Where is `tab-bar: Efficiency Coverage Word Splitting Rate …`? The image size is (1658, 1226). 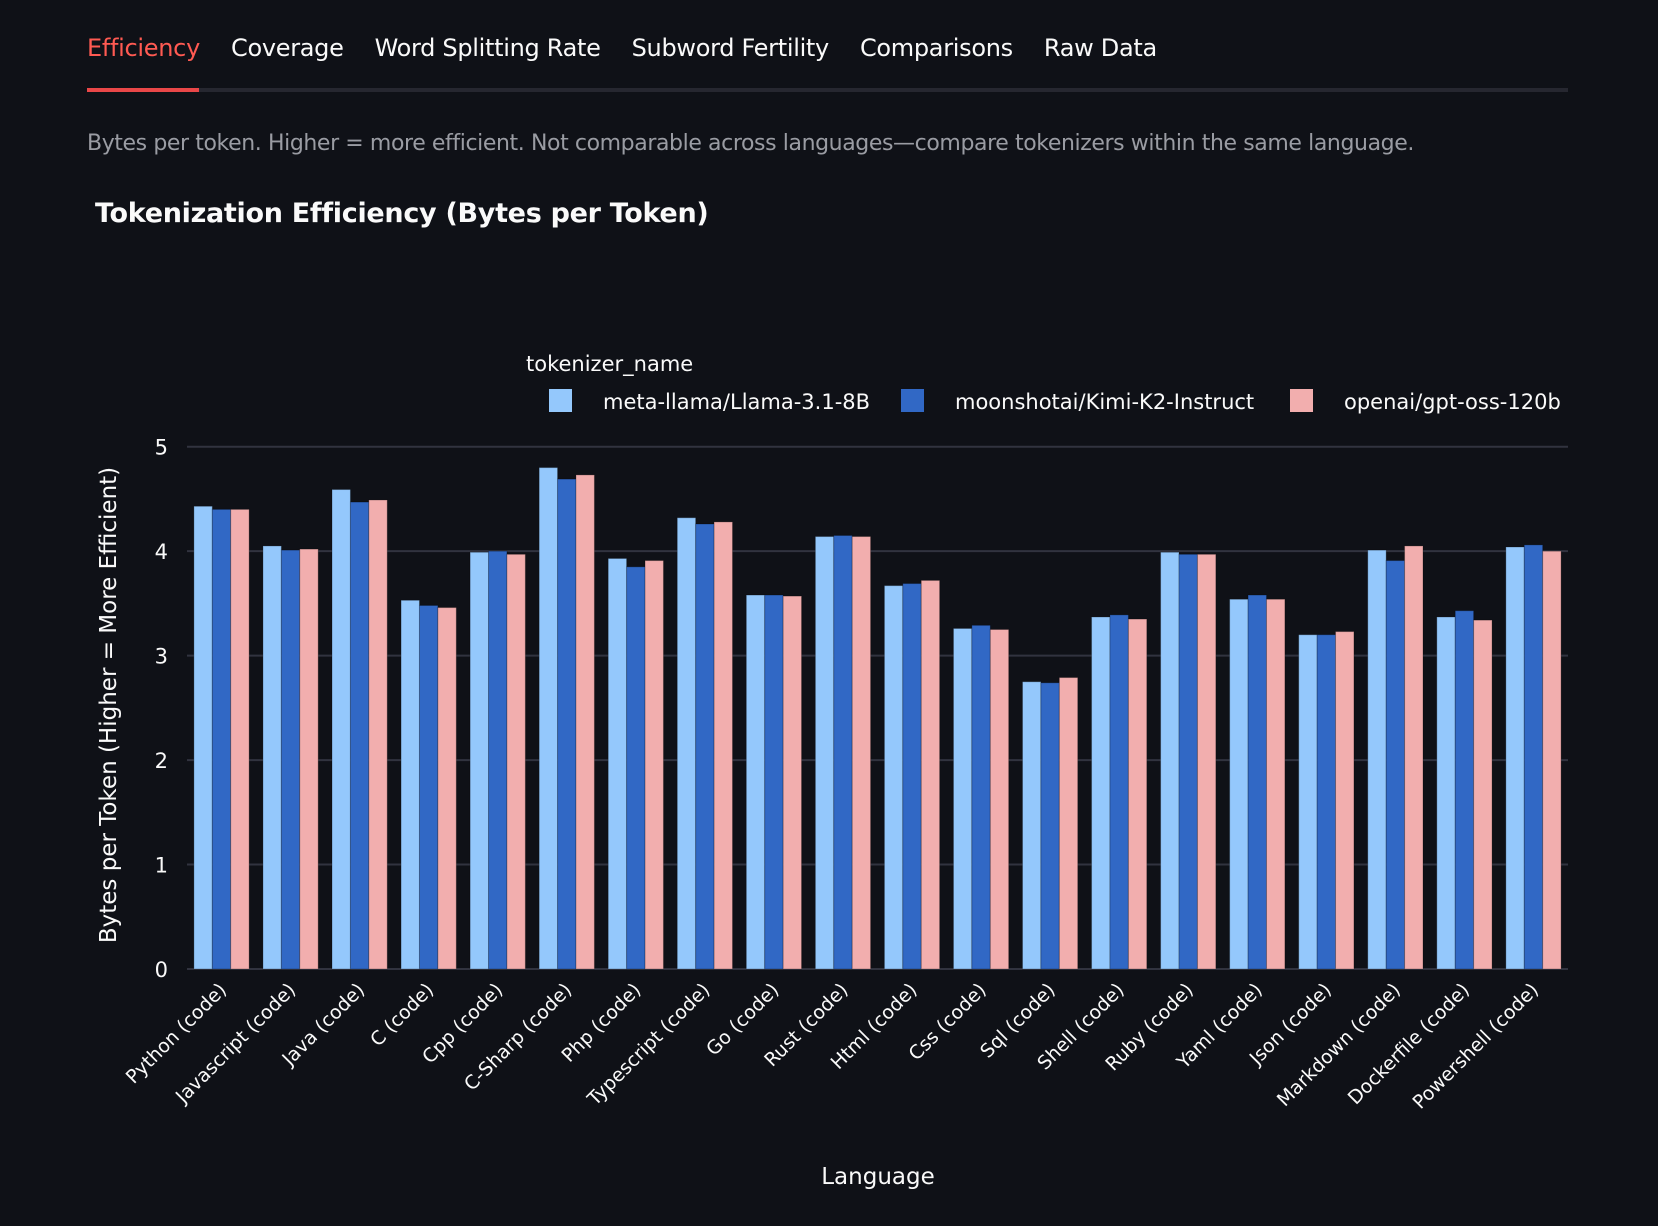 tab-bar: Efficiency Coverage Word Splitting Rate … is located at coordinates (637, 48).